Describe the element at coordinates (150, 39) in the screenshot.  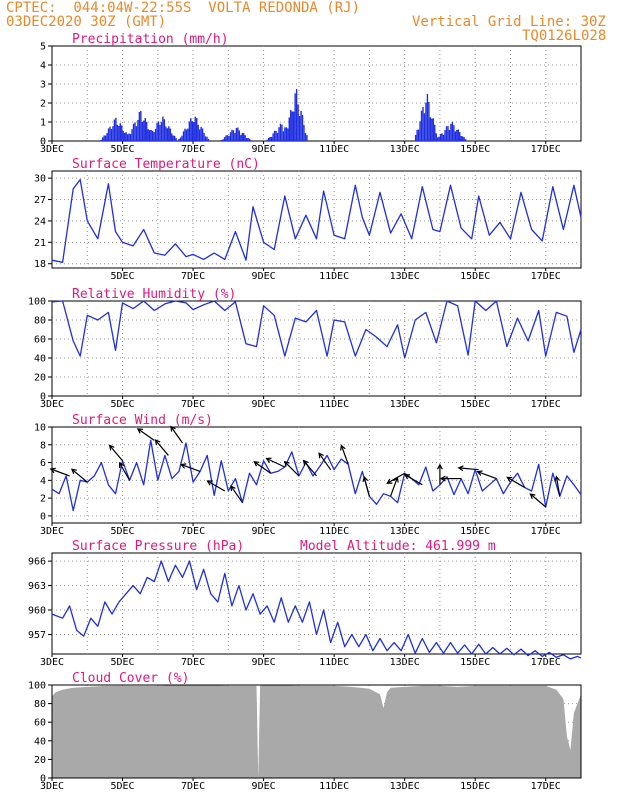
I see `panel-title: Precipitation (mm/h)` at that location.